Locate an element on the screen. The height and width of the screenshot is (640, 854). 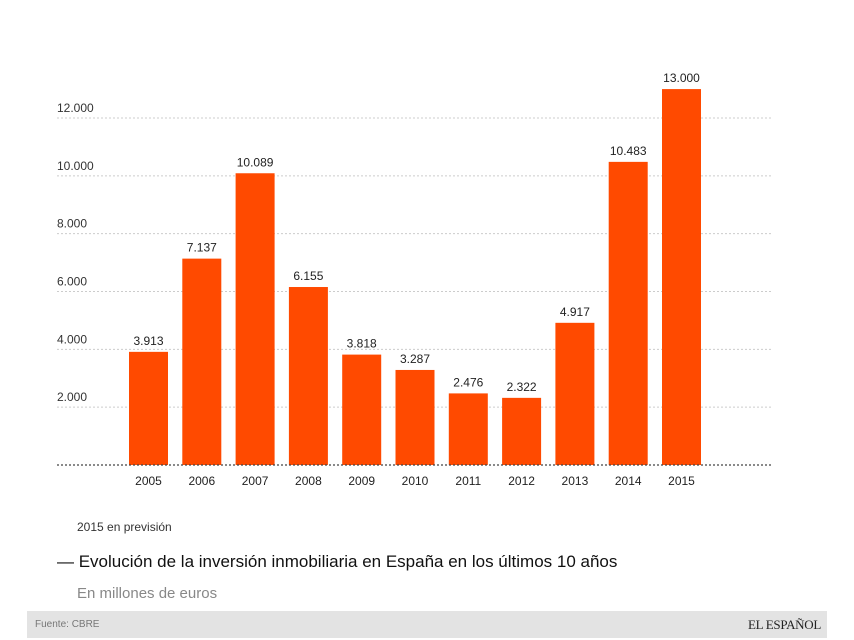
data-label: 10.089 is located at coordinates (255, 162).